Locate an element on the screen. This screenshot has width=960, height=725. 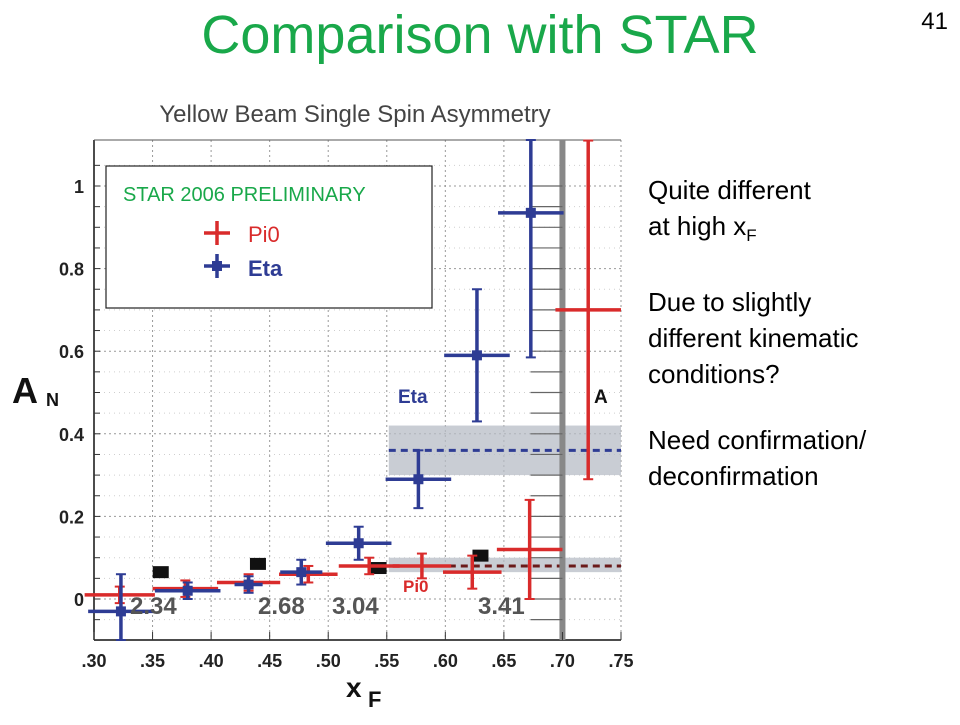
note-1-line-2-text: at high x is located at coordinates (697, 226).